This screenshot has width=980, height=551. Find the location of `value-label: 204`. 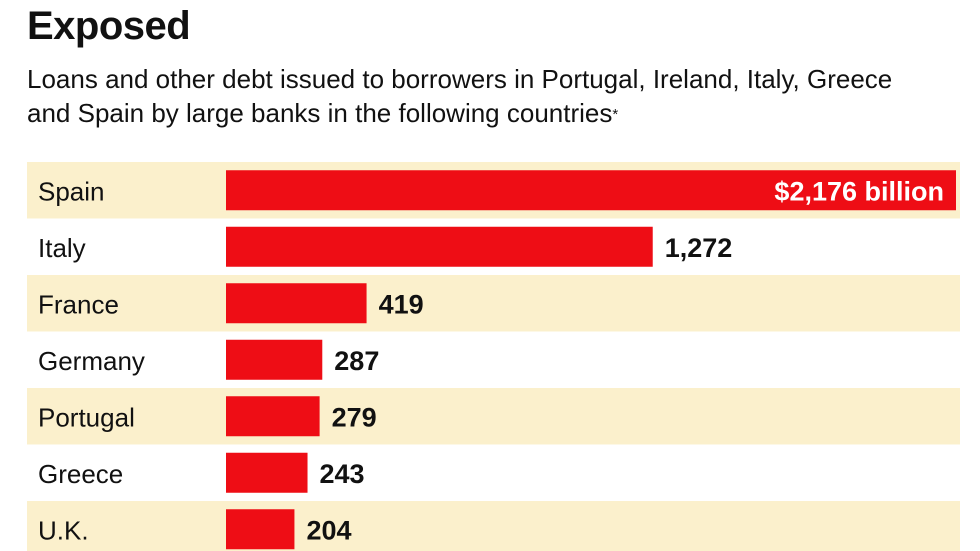

value-label: 204 is located at coordinates (328, 530).